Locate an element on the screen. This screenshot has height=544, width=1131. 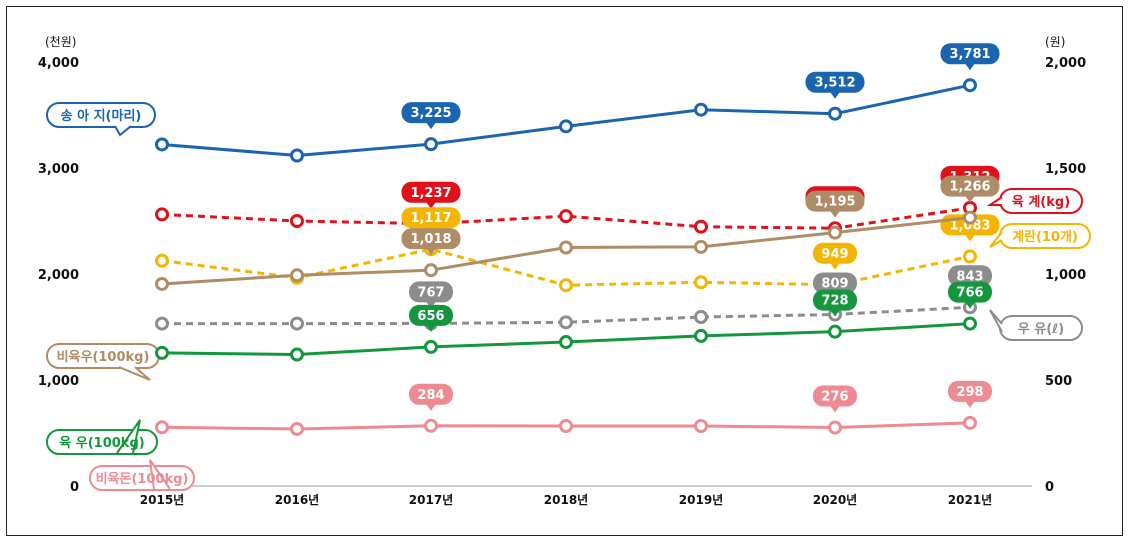
data-label: 656 is located at coordinates (430, 316).